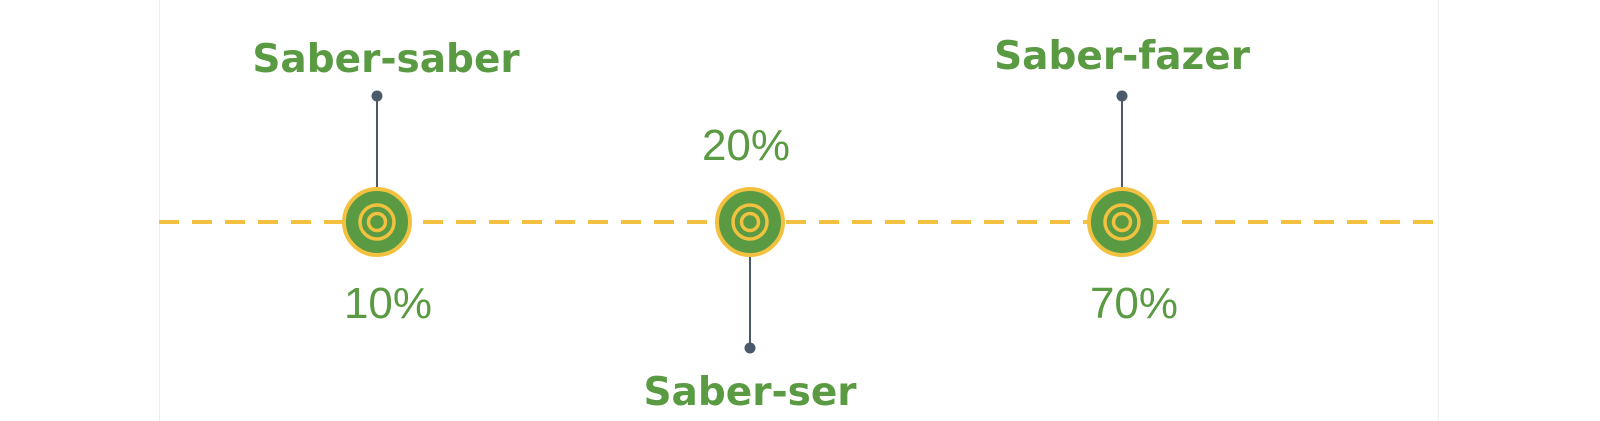 The height and width of the screenshot is (421, 1600). Describe the element at coordinates (746, 145) in the screenshot. I see `milestone-percent-saber-ser: 20%` at that location.